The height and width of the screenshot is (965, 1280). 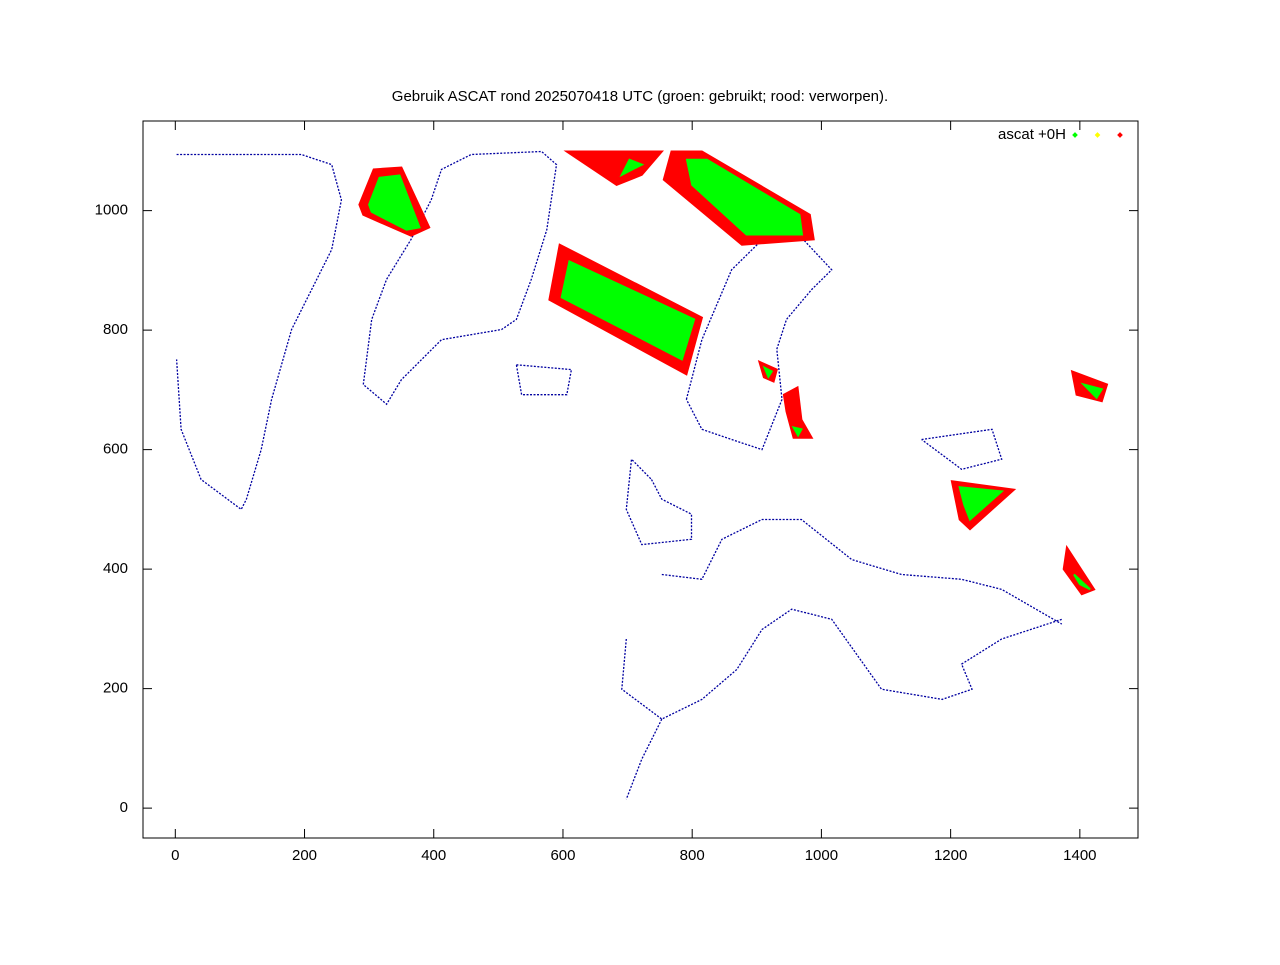 I want to click on x-tick-label: 1000, so click(x=821, y=855).